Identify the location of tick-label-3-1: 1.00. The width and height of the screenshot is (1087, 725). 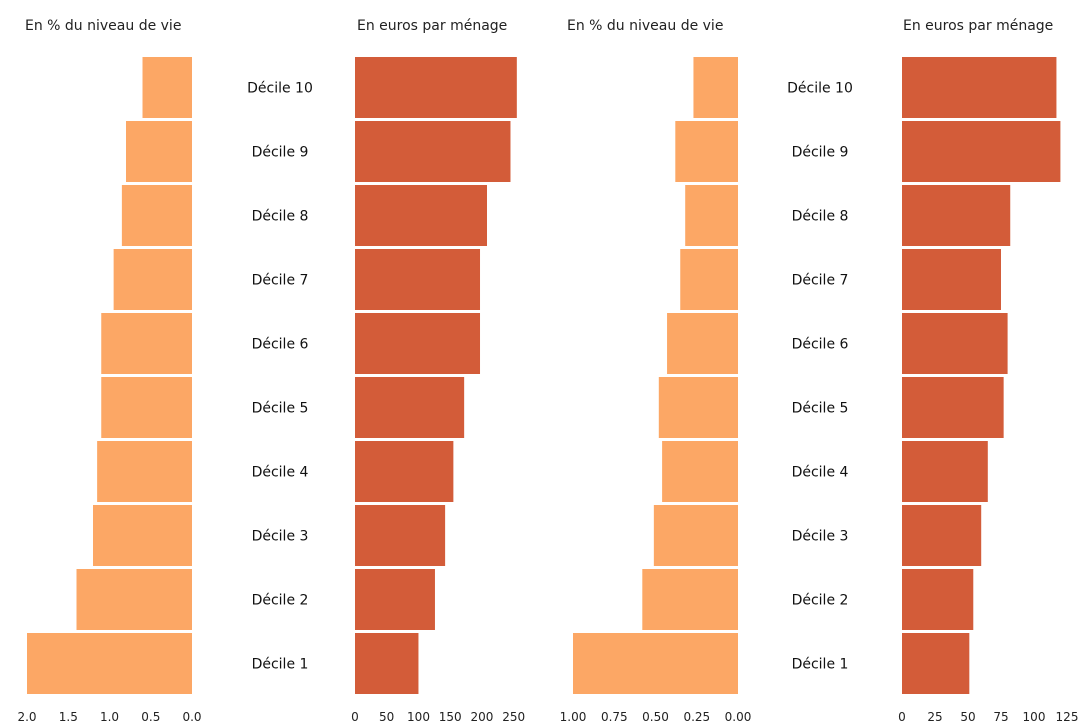
(573, 717).